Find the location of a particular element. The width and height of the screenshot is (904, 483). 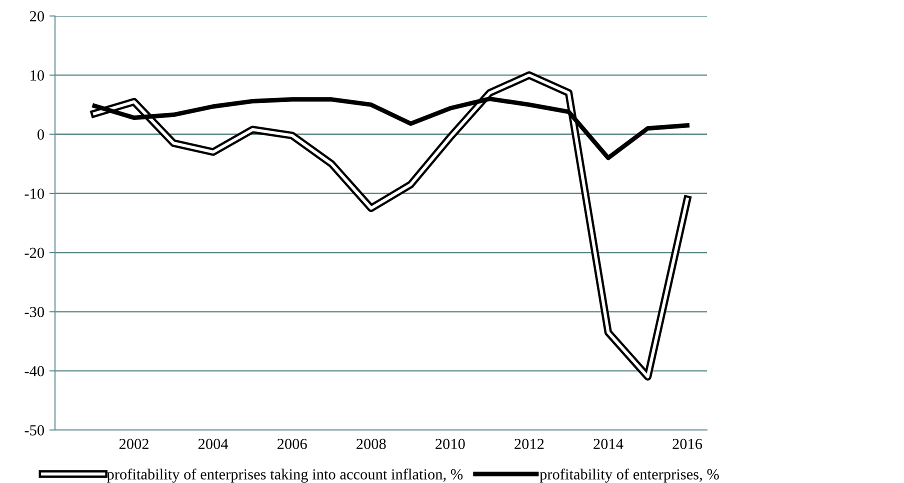

y-tick-label: -30 is located at coordinates (34, 312).